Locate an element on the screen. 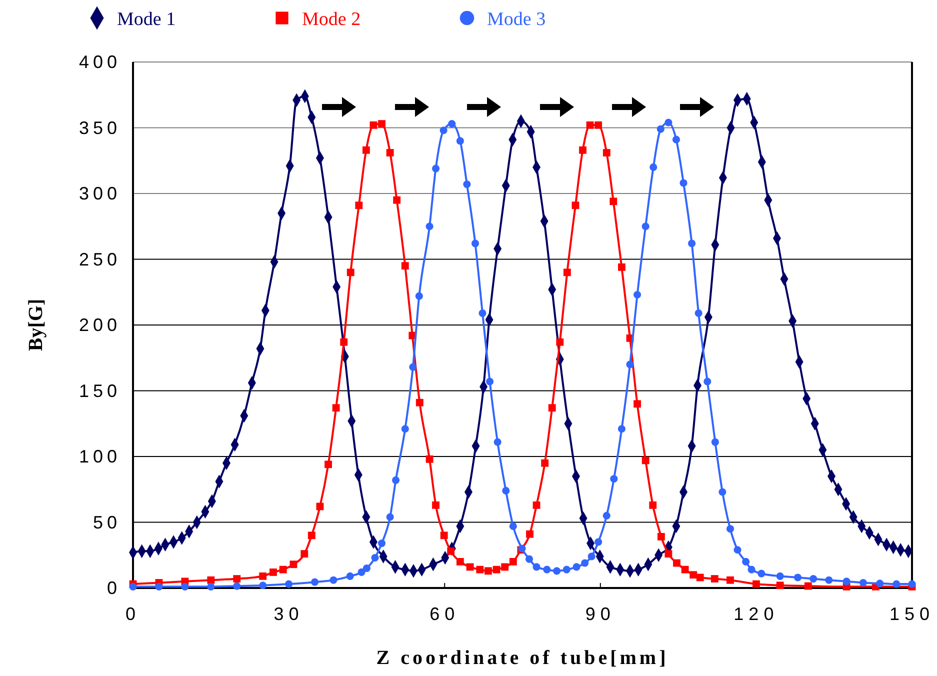 This screenshot has width=937, height=676. y-tick-label: 200 is located at coordinates (99, 325).